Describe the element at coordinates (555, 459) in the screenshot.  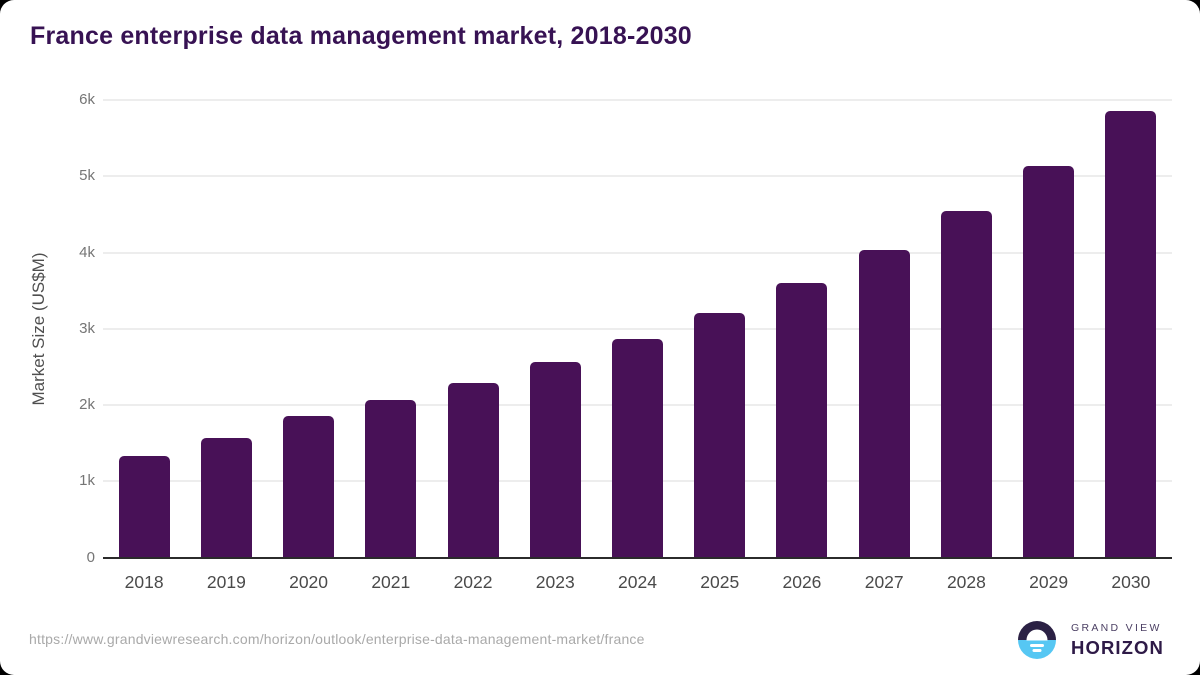
I see `bar-2023` at that location.